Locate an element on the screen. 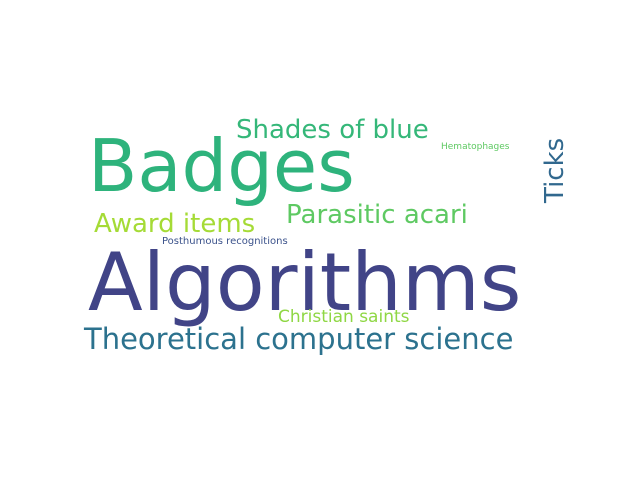  word-theoretical-computer-science: Theoretical computer science is located at coordinates (299, 339).